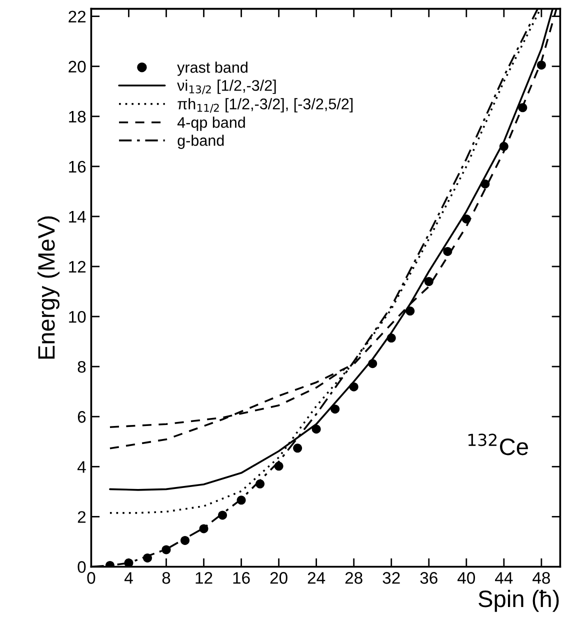 The image size is (563, 629). What do you see at coordinates (391, 578) in the screenshot?
I see `x-tick-label: 32` at bounding box center [391, 578].